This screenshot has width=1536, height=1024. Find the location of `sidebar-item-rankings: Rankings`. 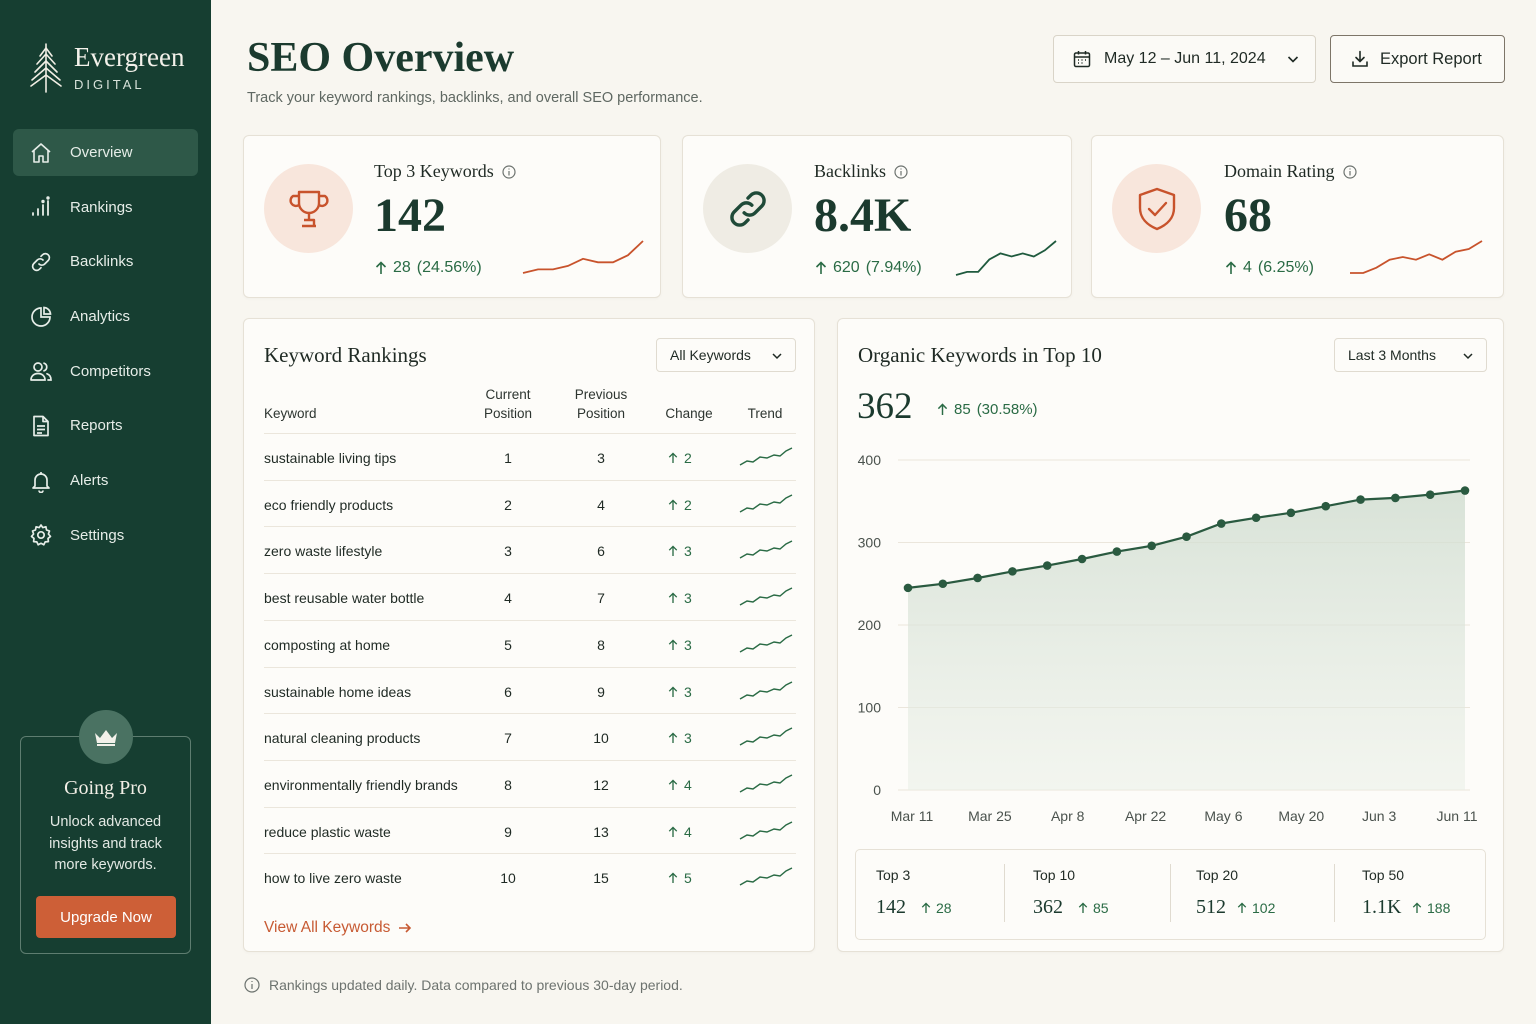

sidebar-item-rankings: Rankings is located at coordinates (105, 207).